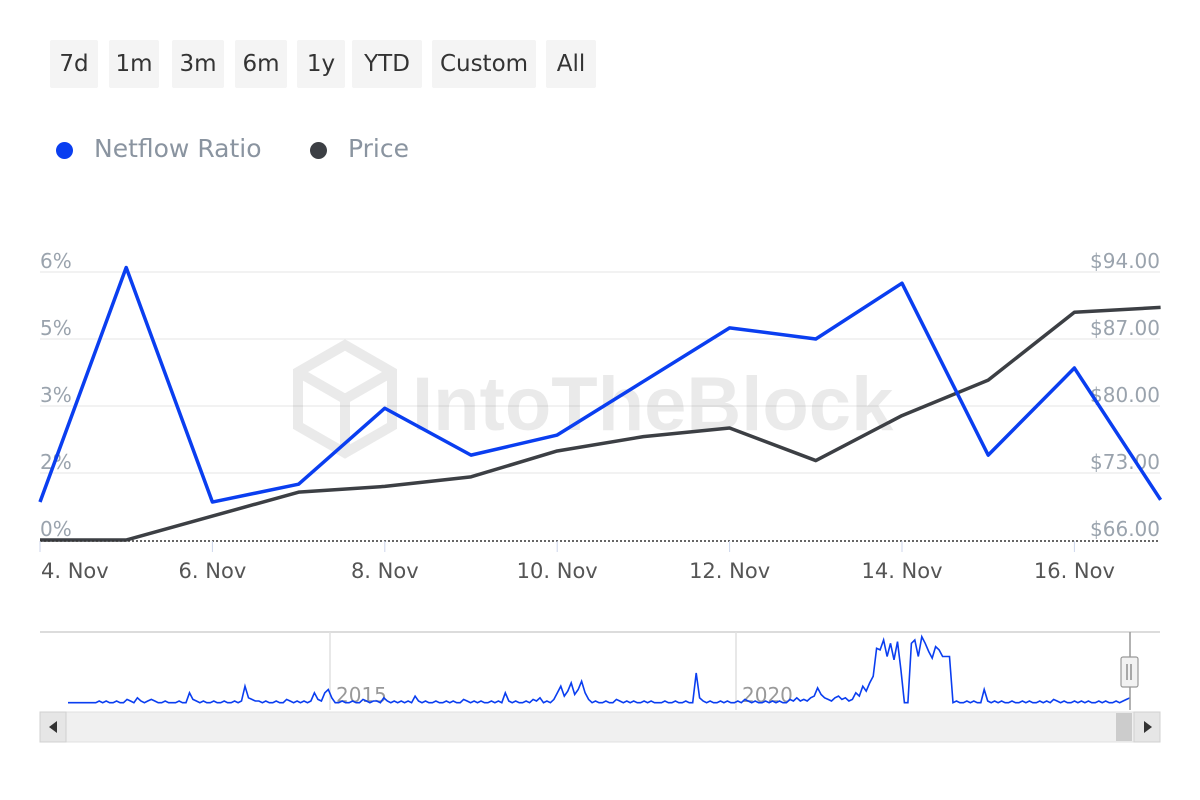  What do you see at coordinates (387, 64) in the screenshot?
I see `range-ytd-button: YTD` at bounding box center [387, 64].